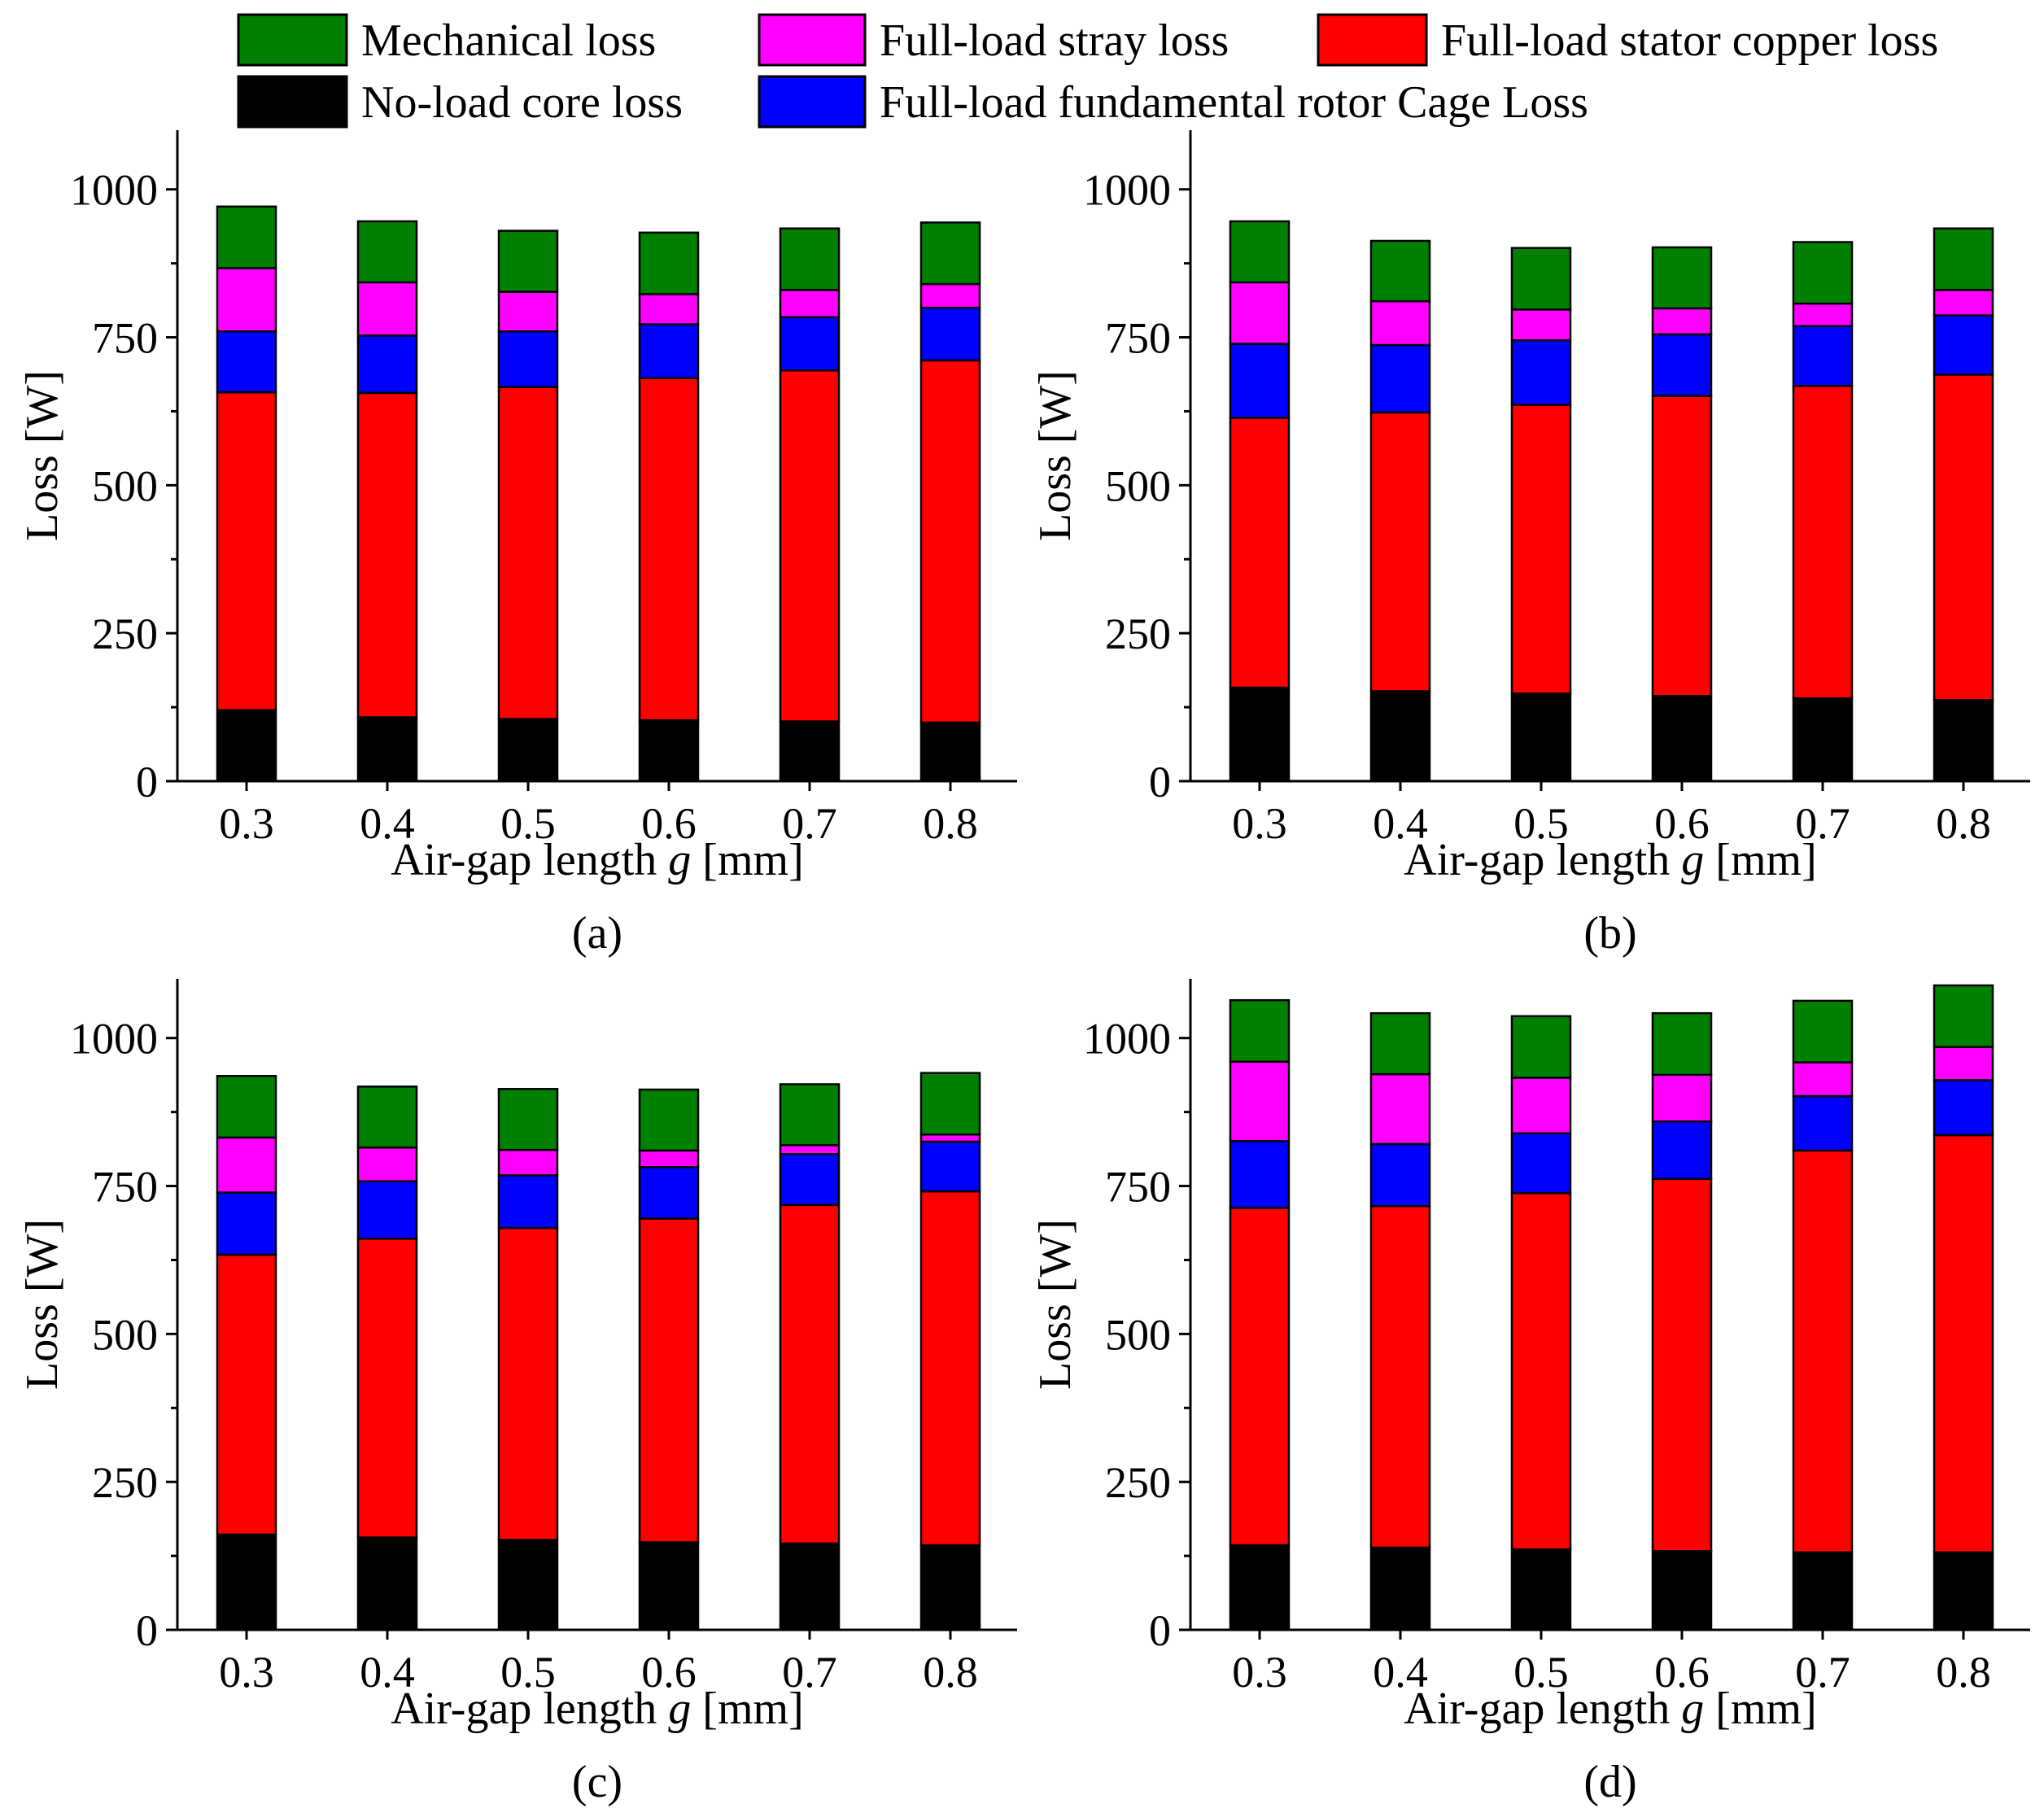 This screenshot has height=1817, width=2044. Describe the element at coordinates (747, 860) in the screenshot. I see `x-axis-title-suffix: [mm]` at that location.